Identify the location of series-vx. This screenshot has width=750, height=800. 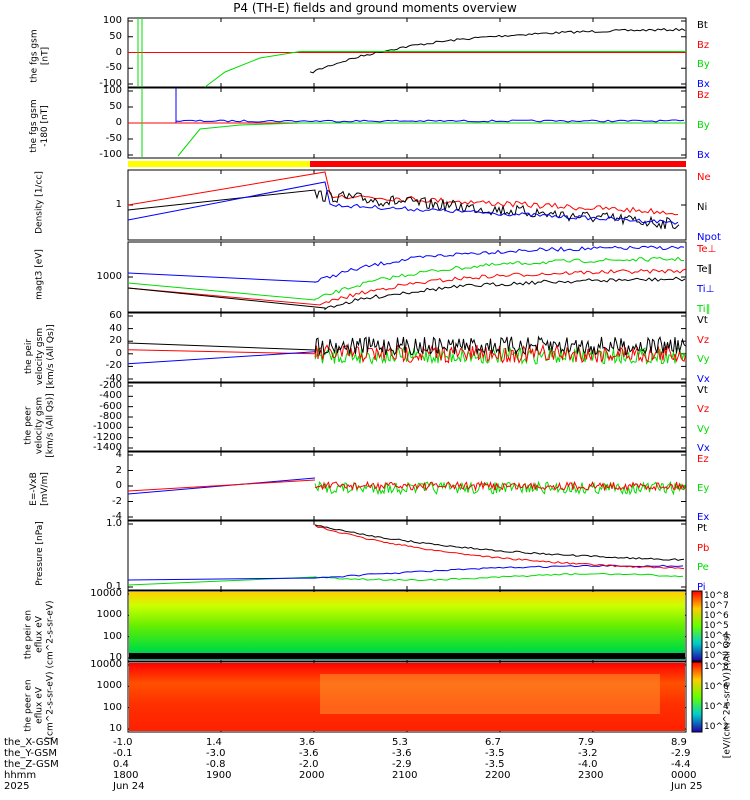
(221, 358).